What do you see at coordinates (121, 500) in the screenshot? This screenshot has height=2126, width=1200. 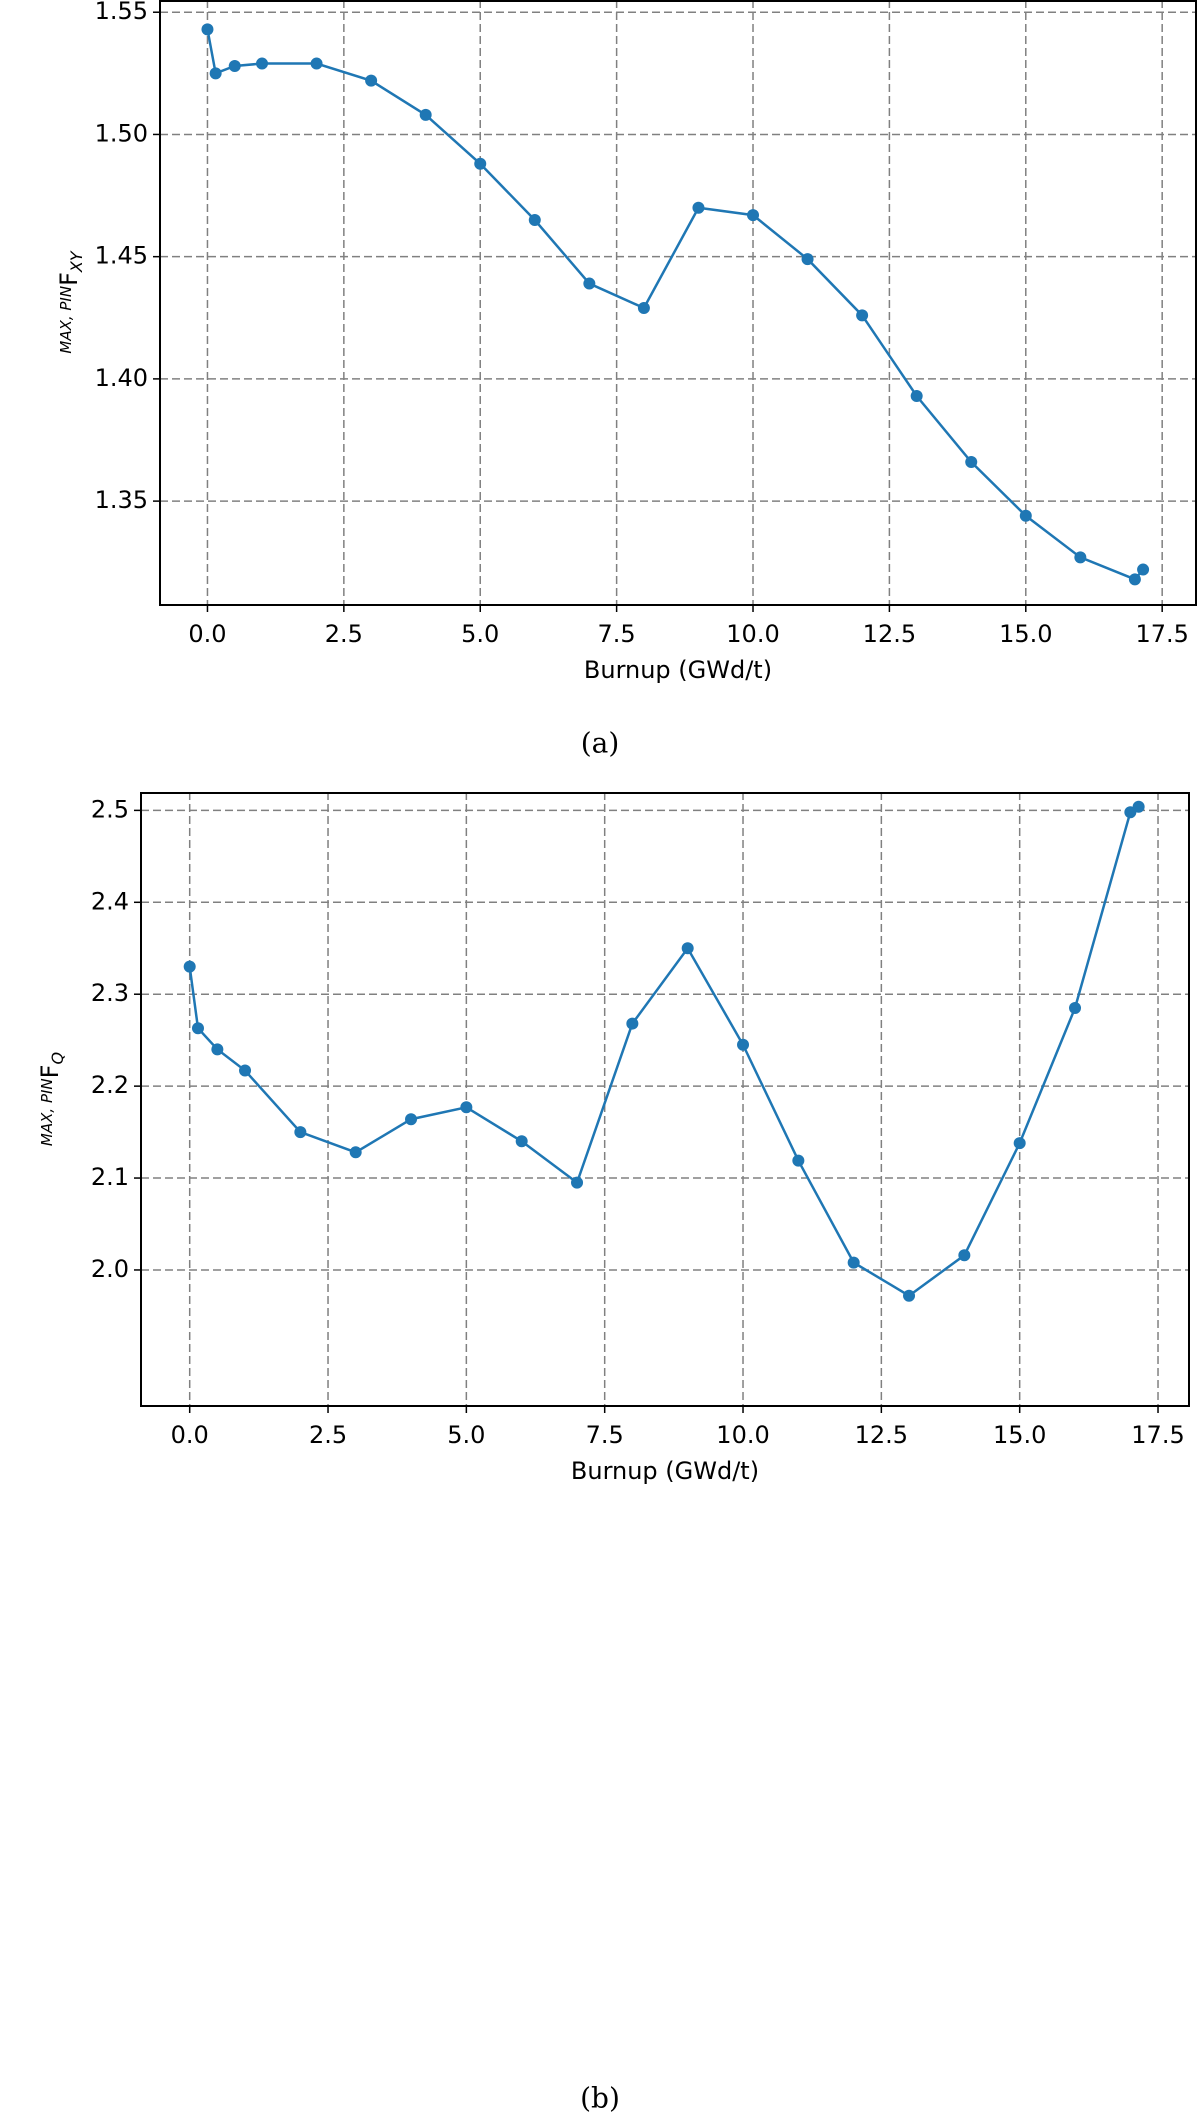 I see `y-tick-label: 1.35` at bounding box center [121, 500].